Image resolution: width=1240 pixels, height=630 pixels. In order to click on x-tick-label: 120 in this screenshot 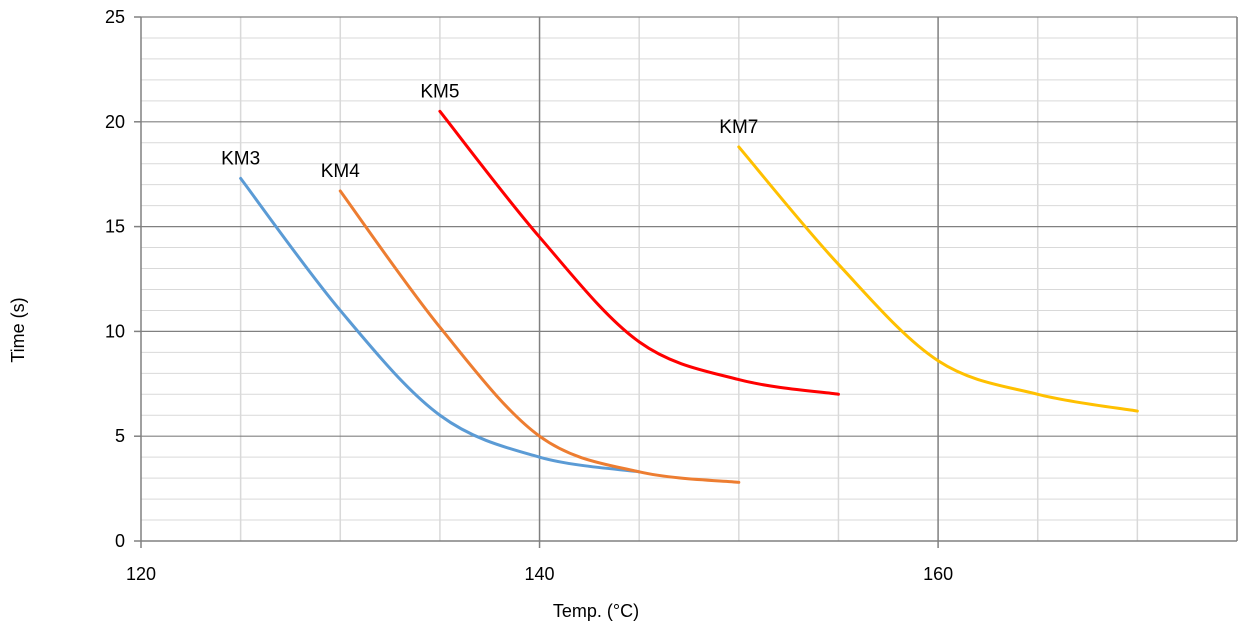, I will do `click(141, 574)`.